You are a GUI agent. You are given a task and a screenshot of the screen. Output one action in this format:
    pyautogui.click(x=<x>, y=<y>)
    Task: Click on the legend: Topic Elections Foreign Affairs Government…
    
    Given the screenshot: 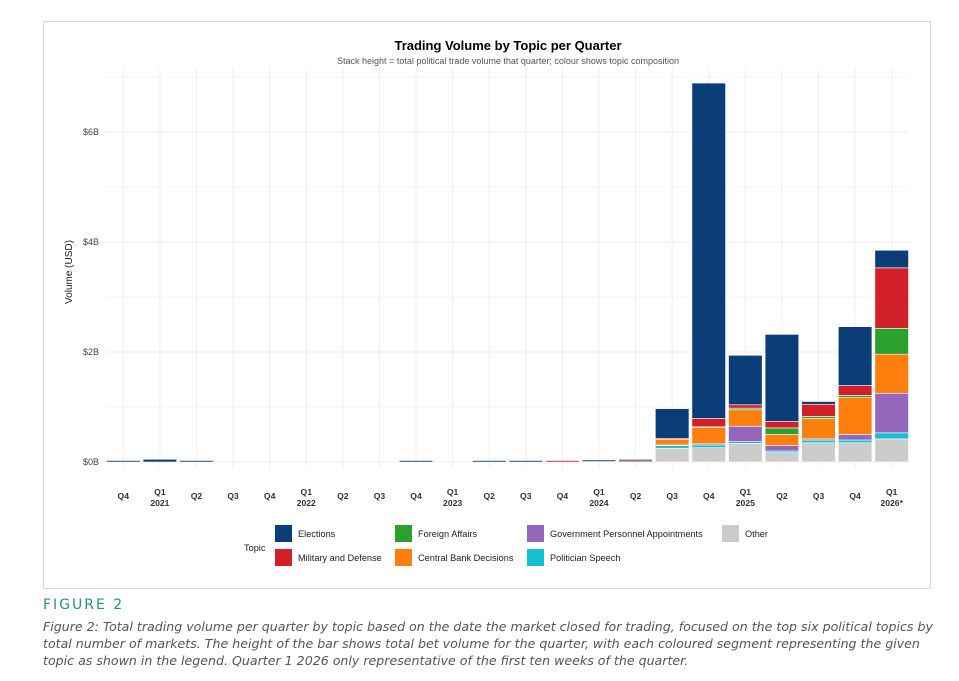 What is the action you would take?
    pyautogui.click(x=506, y=545)
    